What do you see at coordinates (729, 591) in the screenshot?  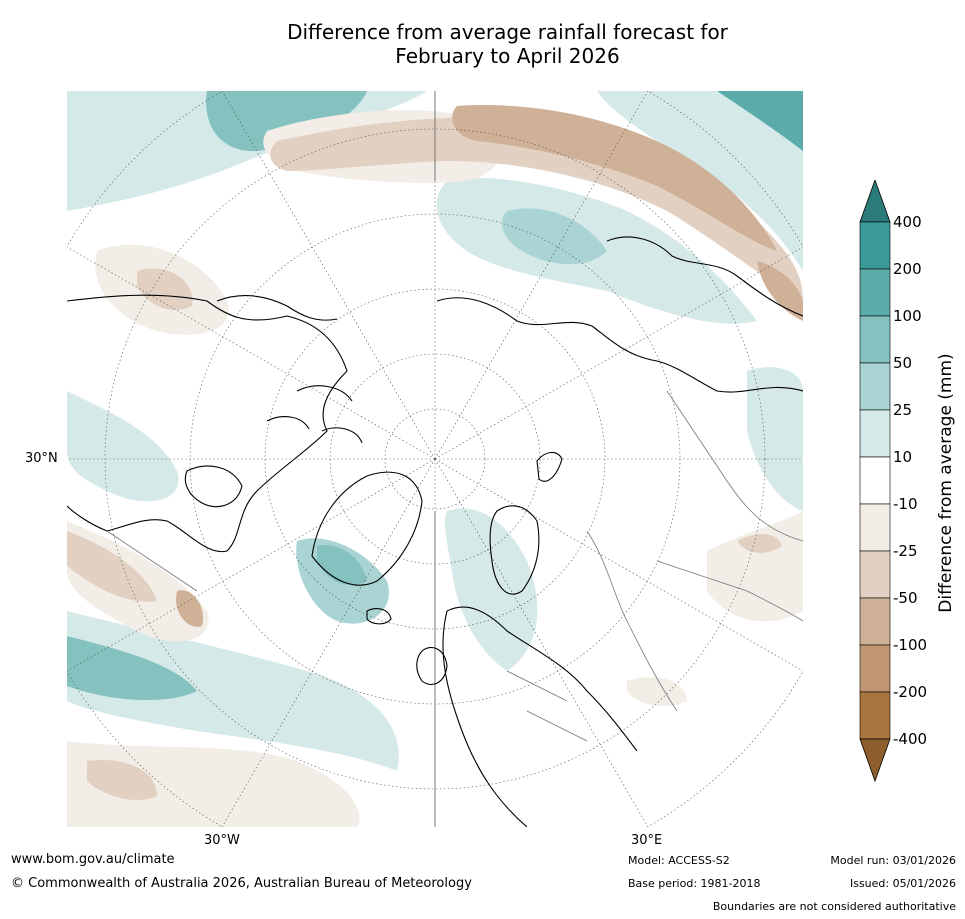 I see `border-central-asia` at bounding box center [729, 591].